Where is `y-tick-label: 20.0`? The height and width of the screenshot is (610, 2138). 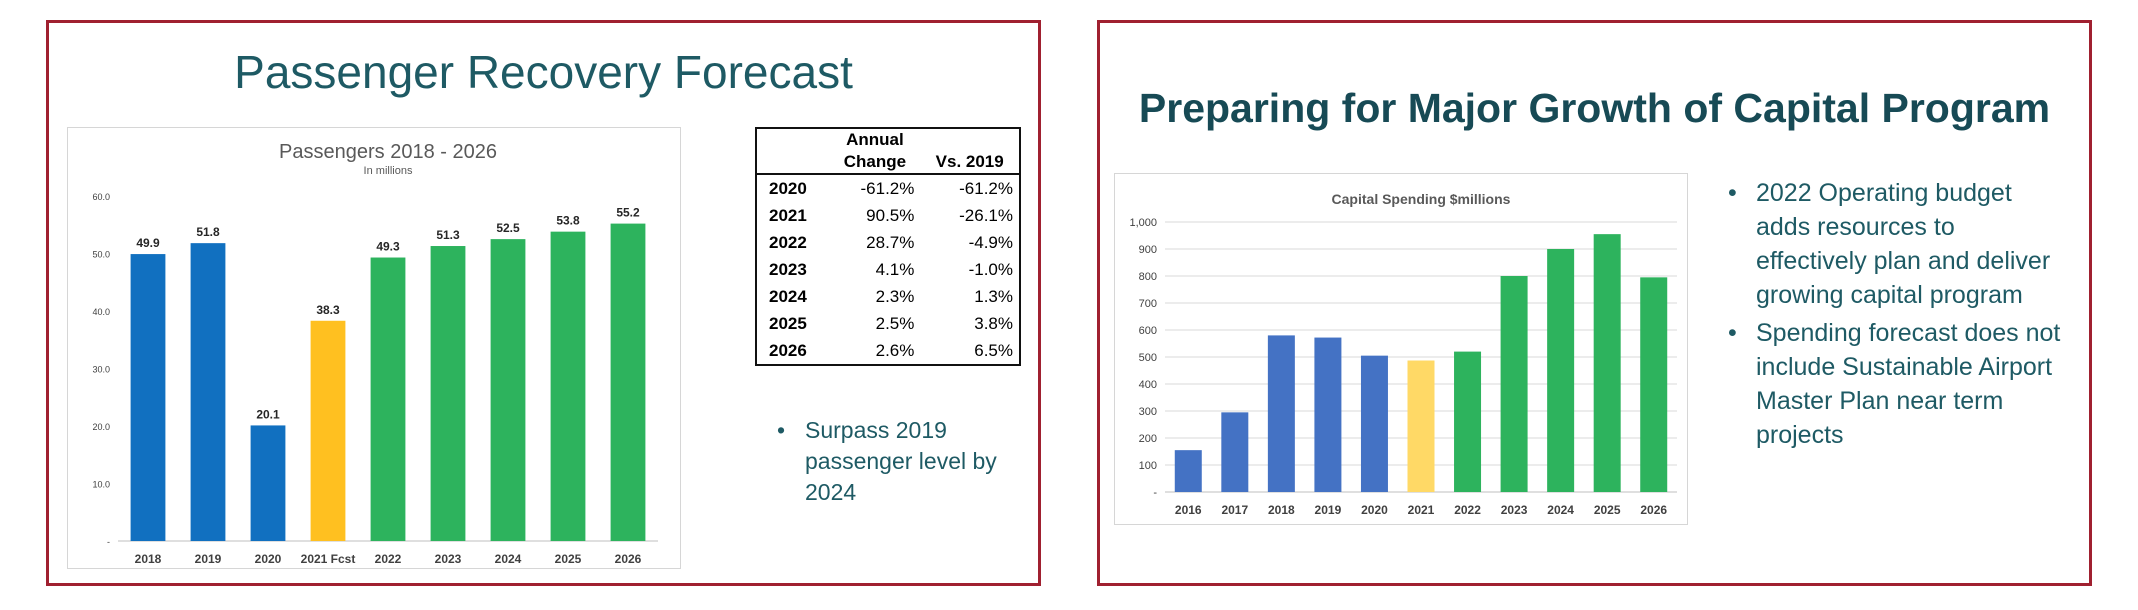 y-tick-label: 20.0 is located at coordinates (101, 427).